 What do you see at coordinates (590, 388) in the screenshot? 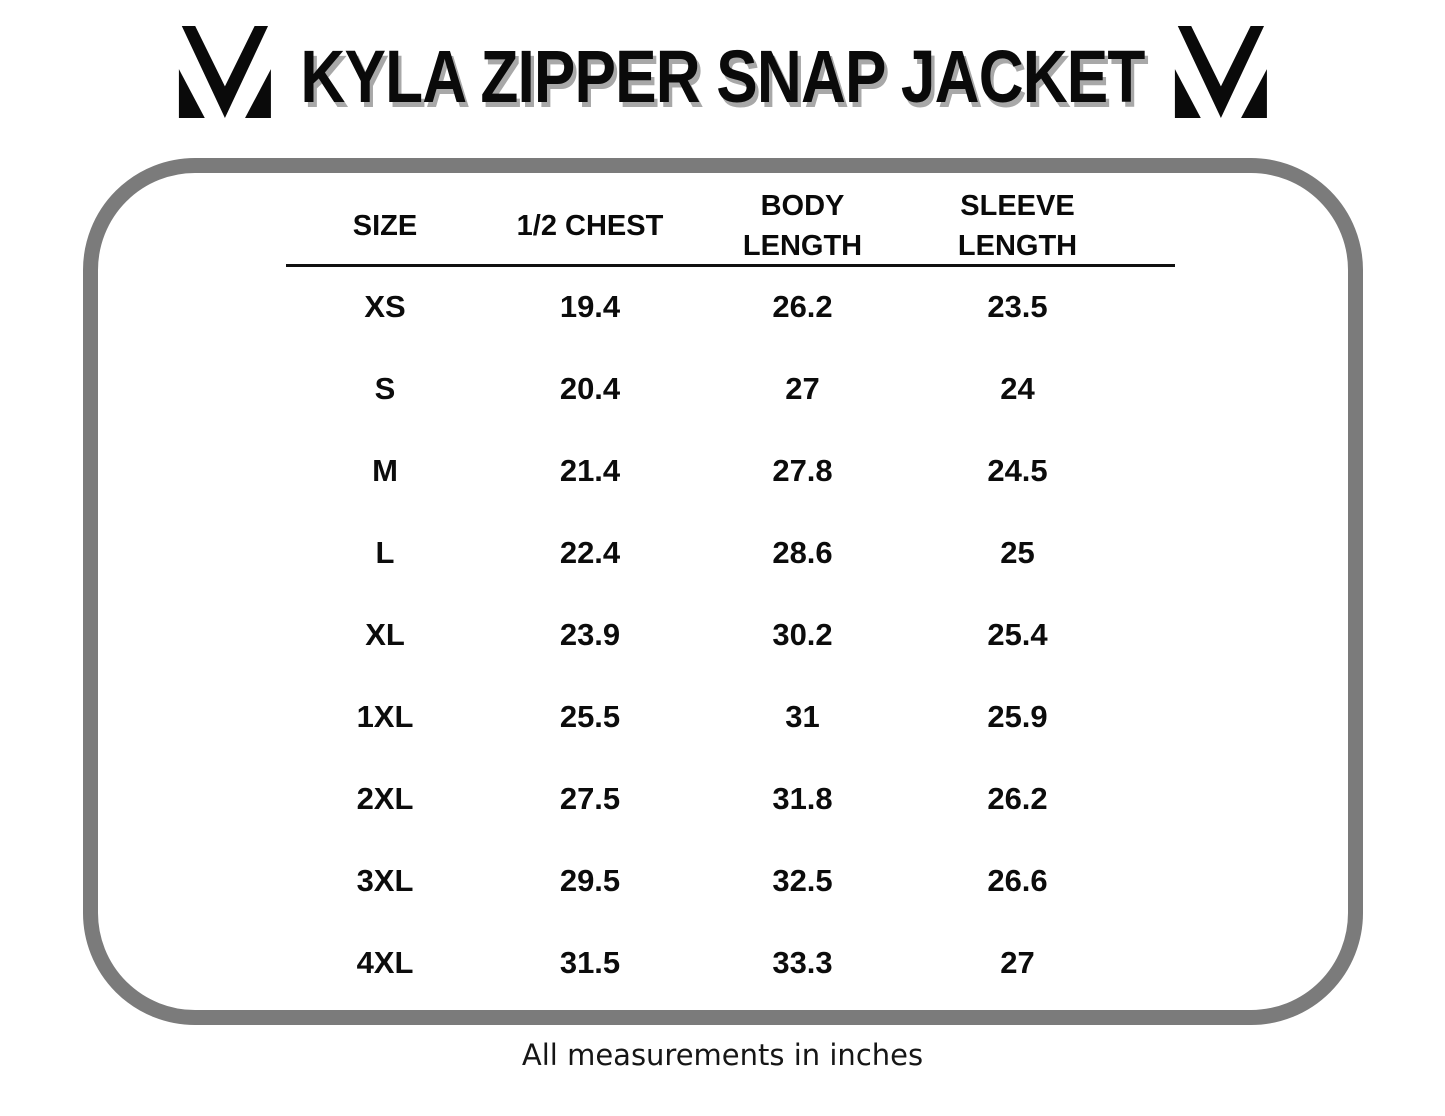
I see `half-chest-cell: 20.4` at bounding box center [590, 388].